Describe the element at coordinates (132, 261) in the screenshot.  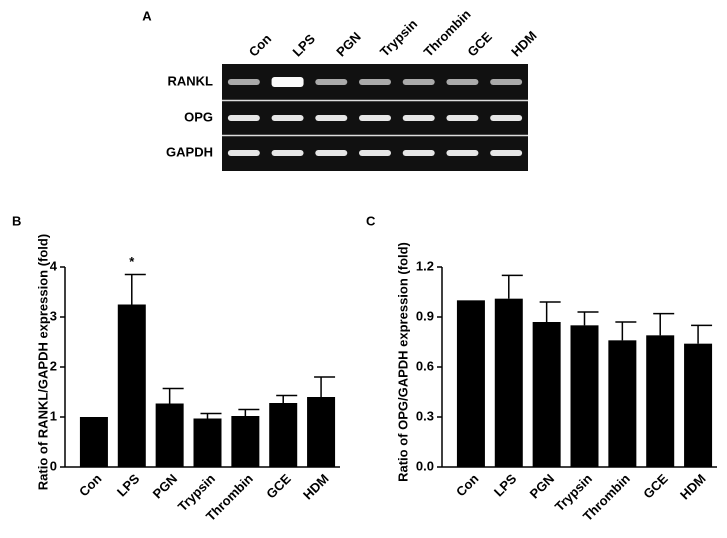
I see `significance-label: *` at that location.